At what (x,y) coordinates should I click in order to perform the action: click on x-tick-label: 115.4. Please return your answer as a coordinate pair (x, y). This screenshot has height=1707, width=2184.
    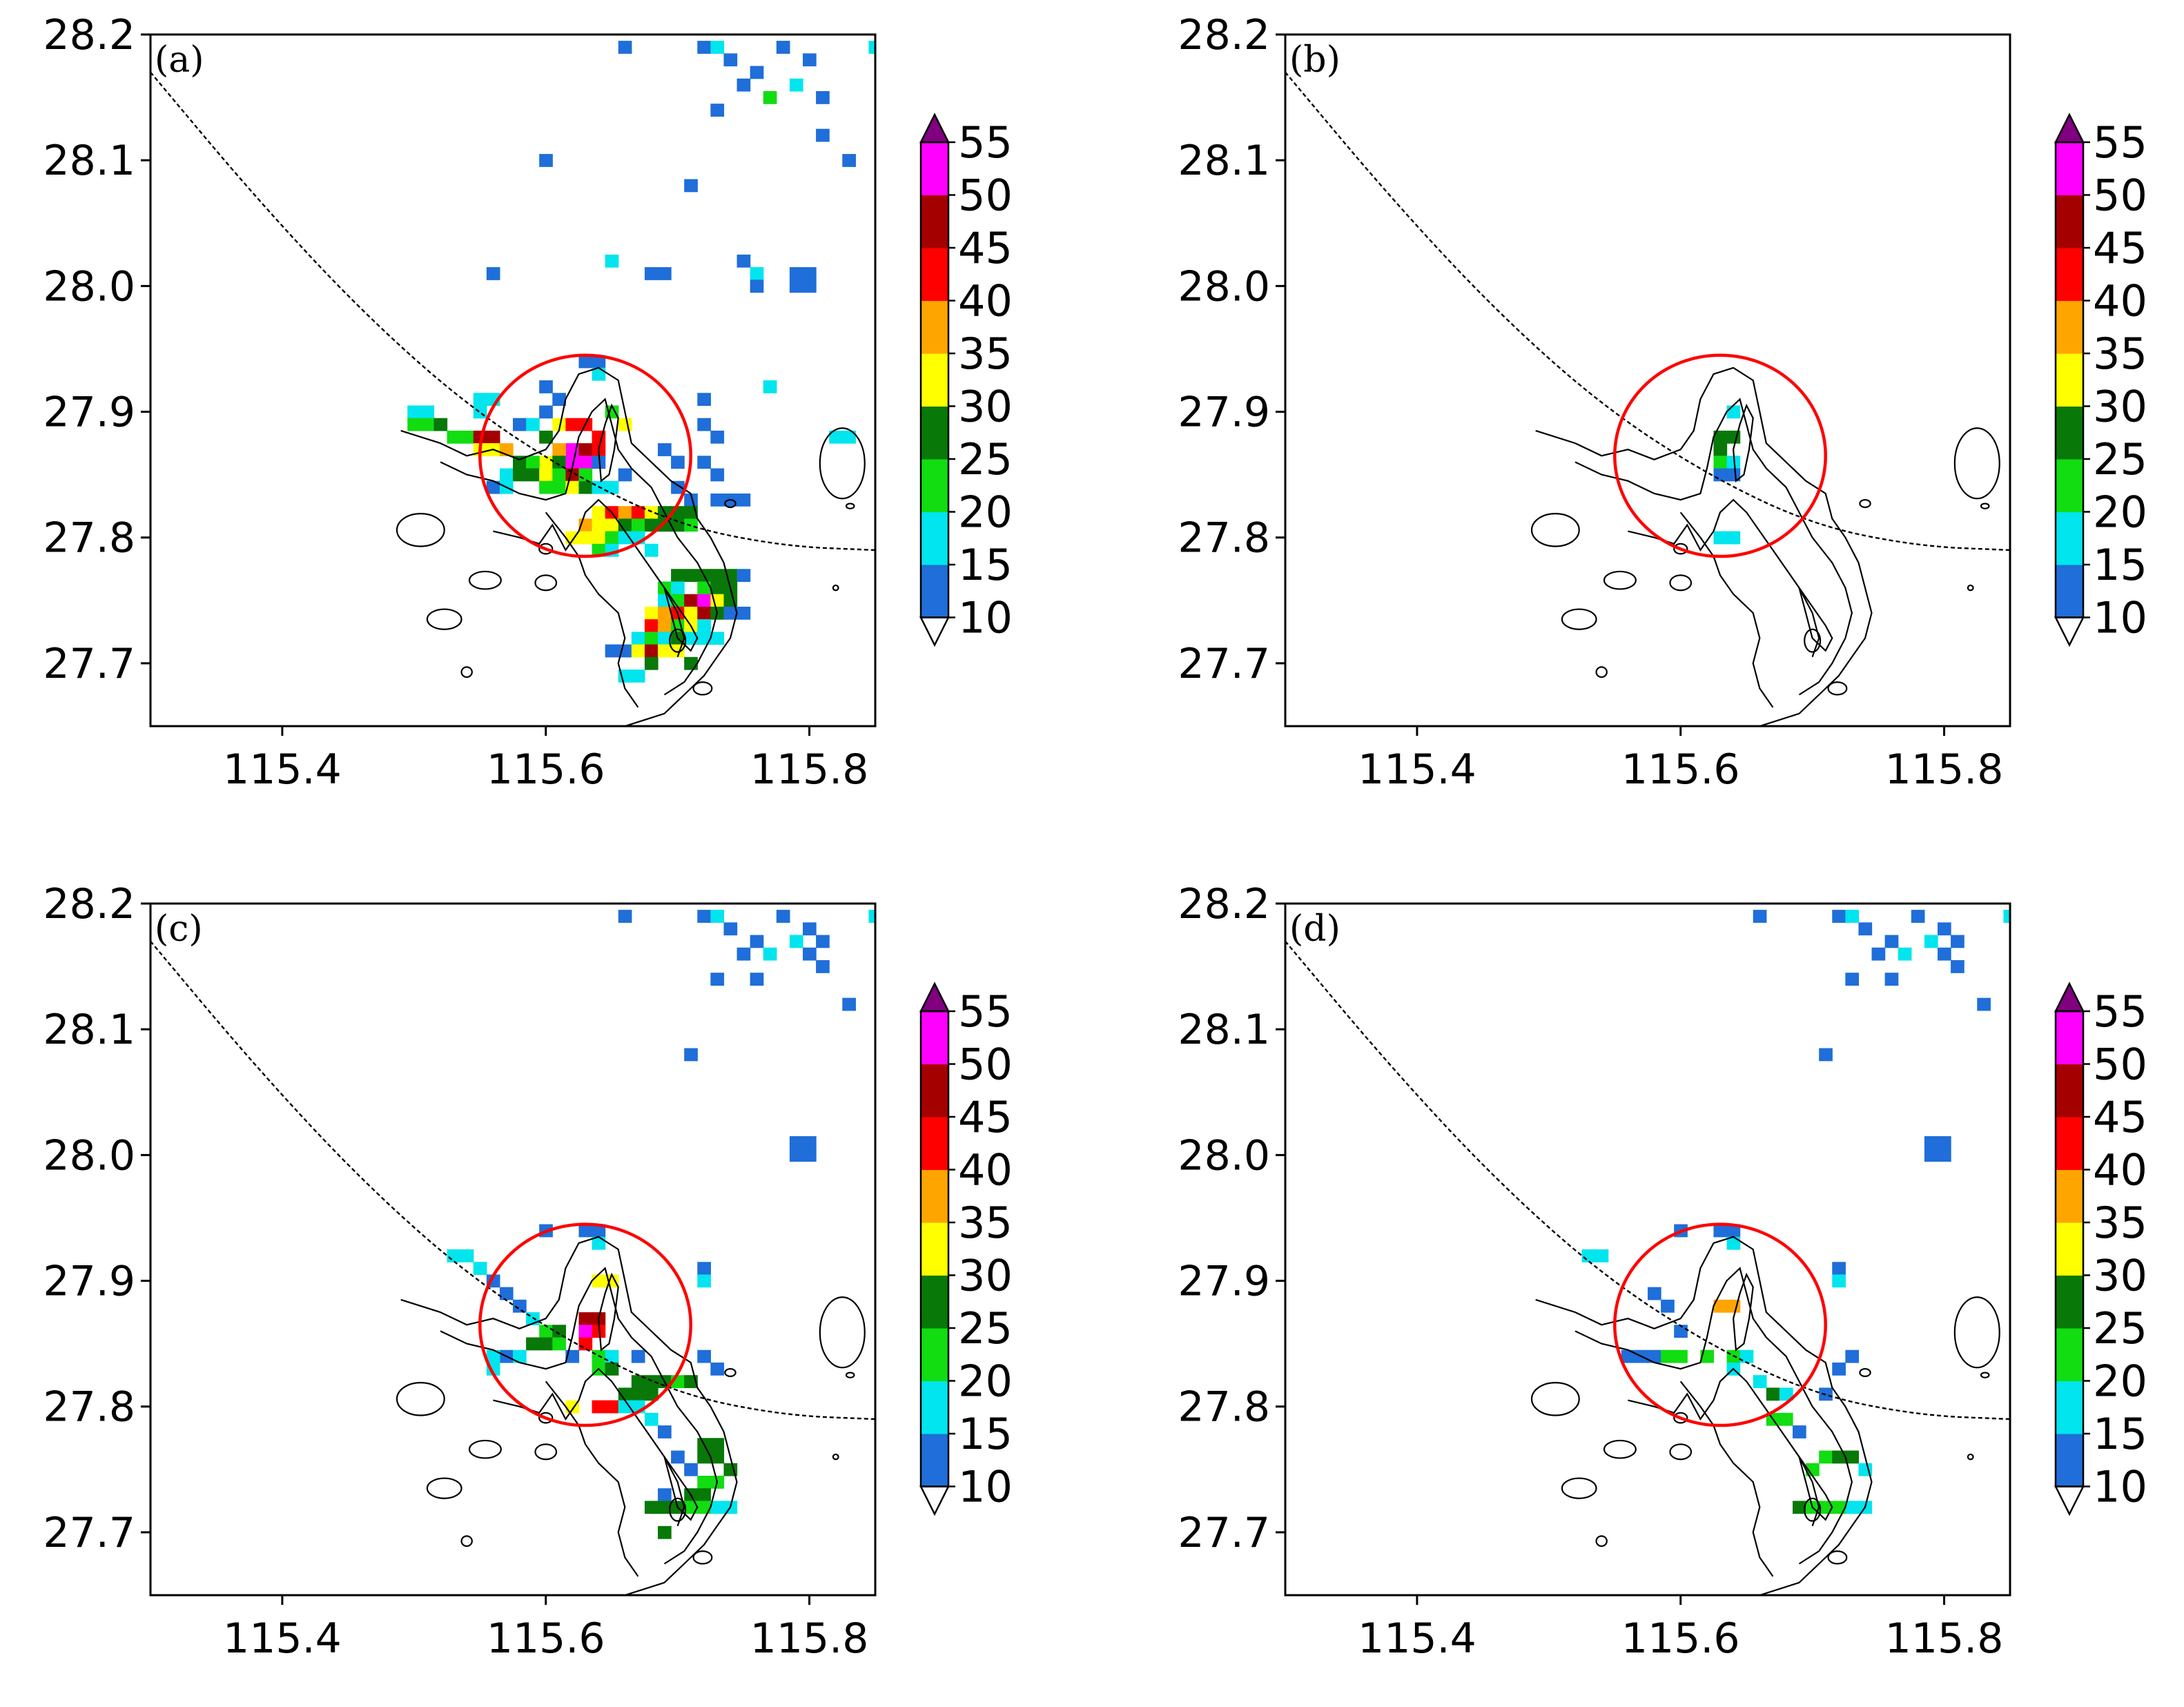
    Looking at the image, I should click on (1417, 770).